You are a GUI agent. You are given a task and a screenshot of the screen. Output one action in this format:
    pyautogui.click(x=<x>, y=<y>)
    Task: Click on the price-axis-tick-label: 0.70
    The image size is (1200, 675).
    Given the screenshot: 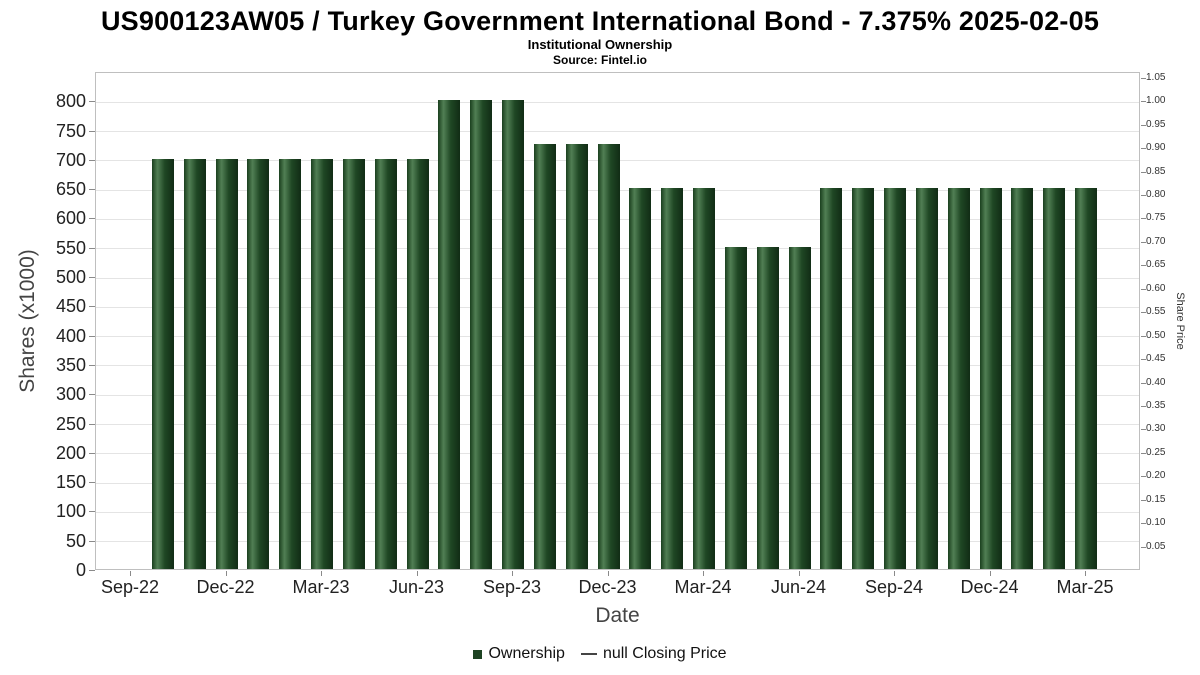 What is the action you would take?
    pyautogui.click(x=1156, y=241)
    